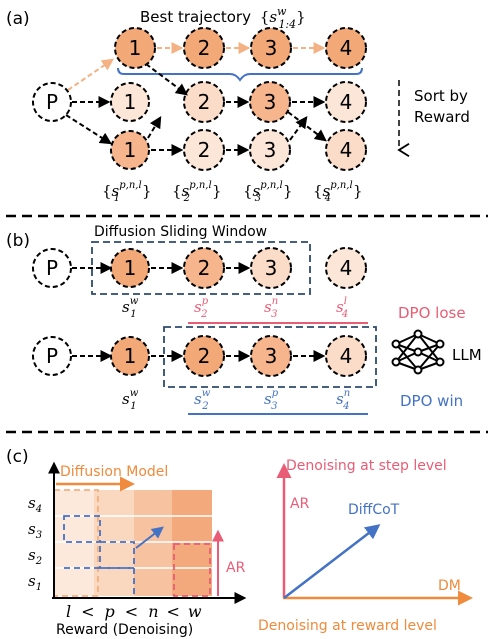 This screenshot has width=492, height=639. I want to click on node-a-mid-3-label: 3, so click(270, 102).